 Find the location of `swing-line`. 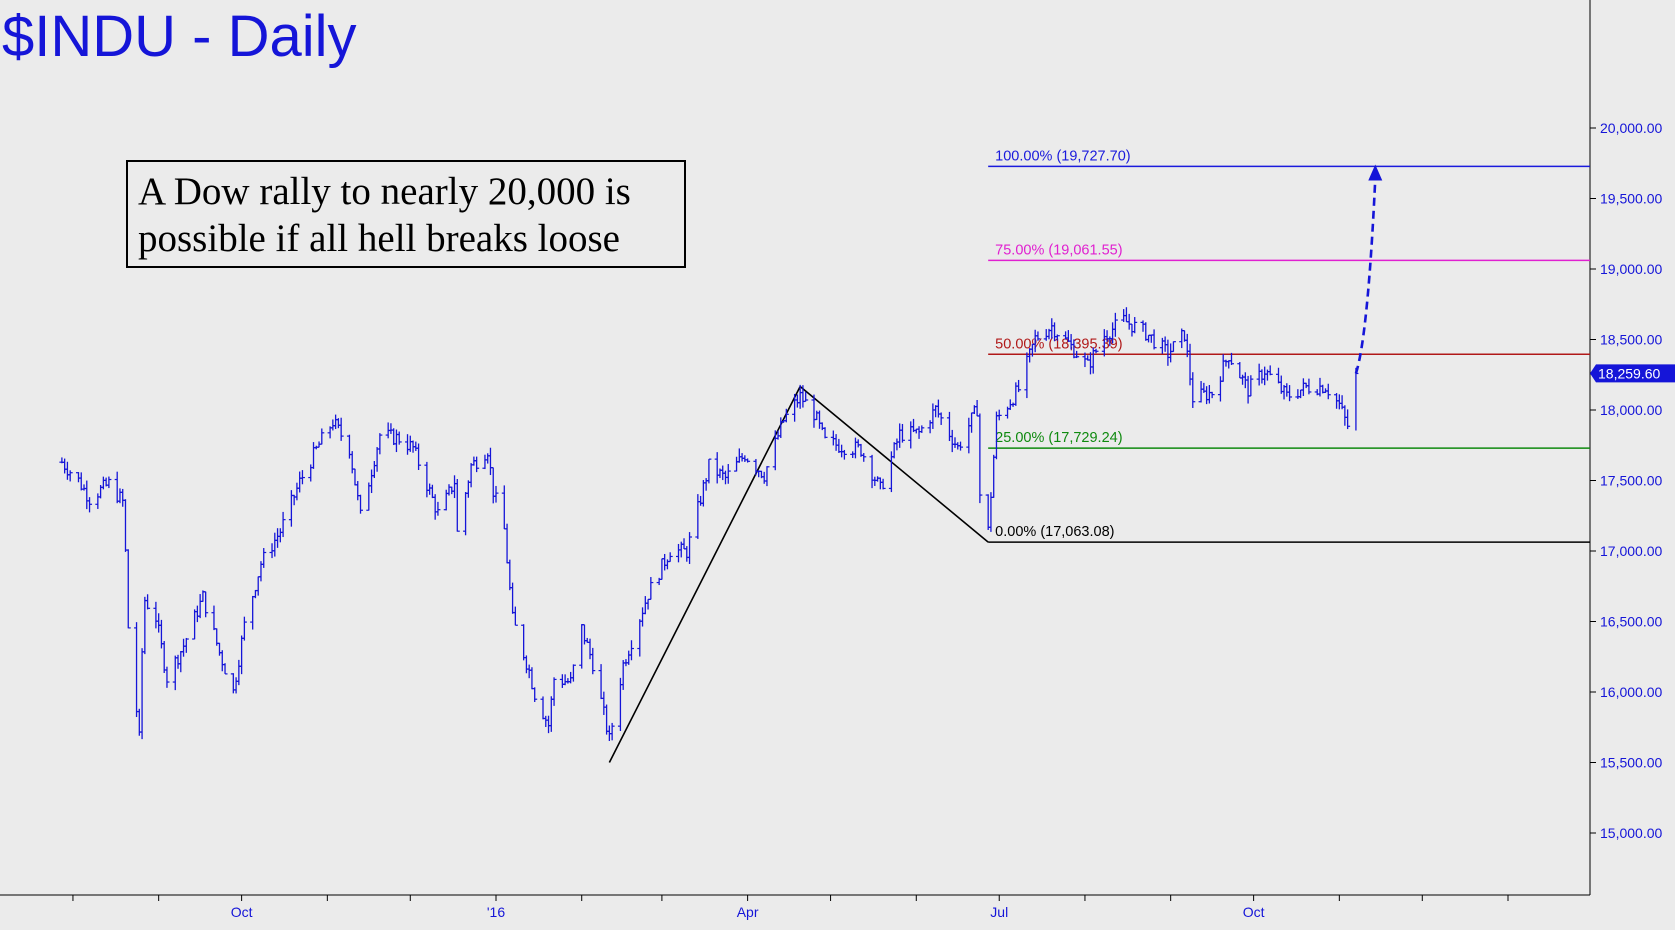

swing-line is located at coordinates (798, 574).